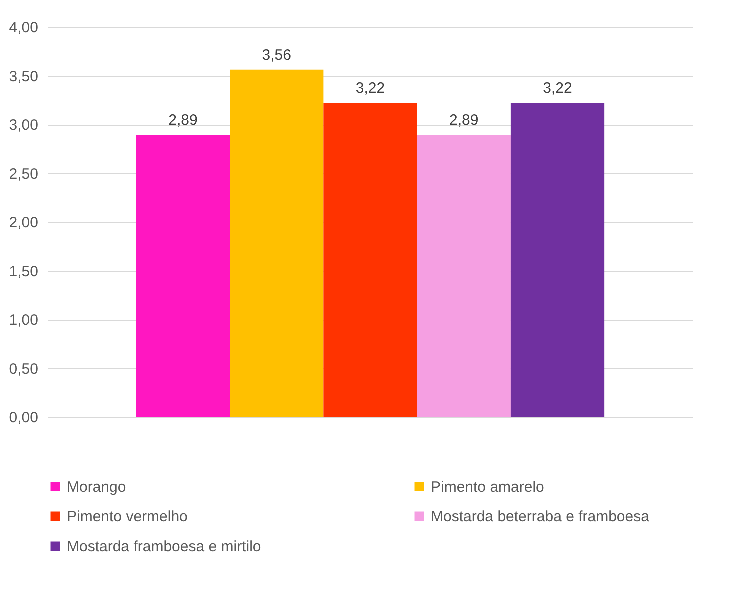 The width and height of the screenshot is (735, 595). What do you see at coordinates (127, 517) in the screenshot?
I see `legend-label: Pimento vermelho` at bounding box center [127, 517].